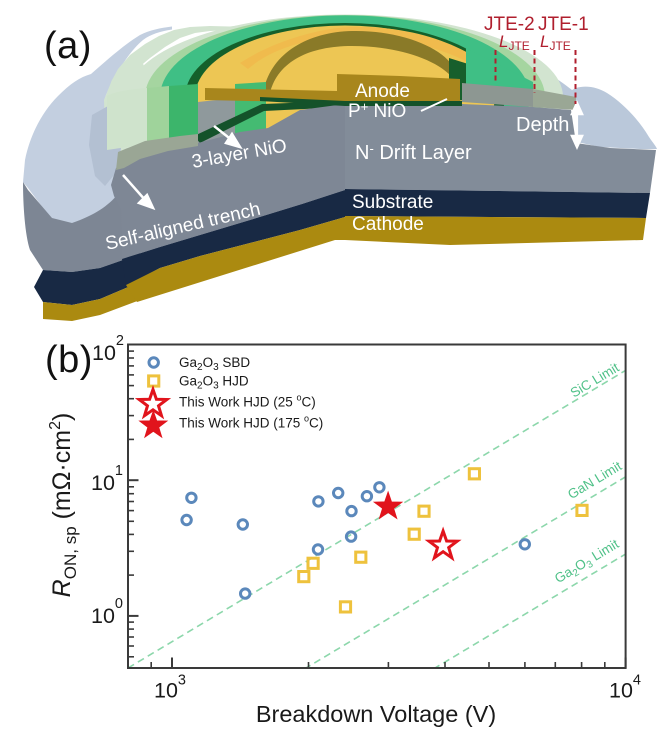 This screenshot has width=668, height=747. I want to click on svg-text: RON, sp (mΩ·cm2), so click(63, 505).